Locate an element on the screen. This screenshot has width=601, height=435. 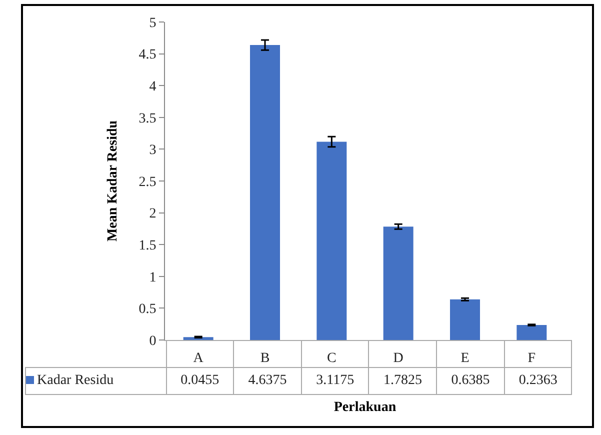
y-tick-label: 5 is located at coordinates (152, 23).